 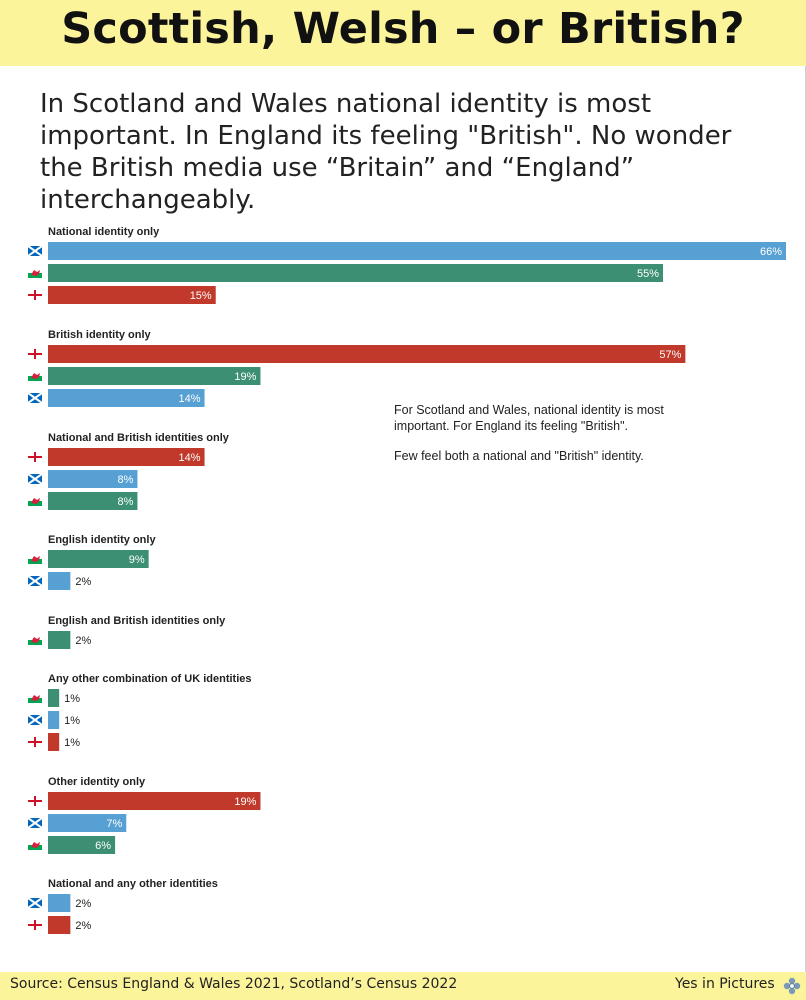 What do you see at coordinates (137, 560) in the screenshot?
I see `bar-value-label: 9%` at bounding box center [137, 560].